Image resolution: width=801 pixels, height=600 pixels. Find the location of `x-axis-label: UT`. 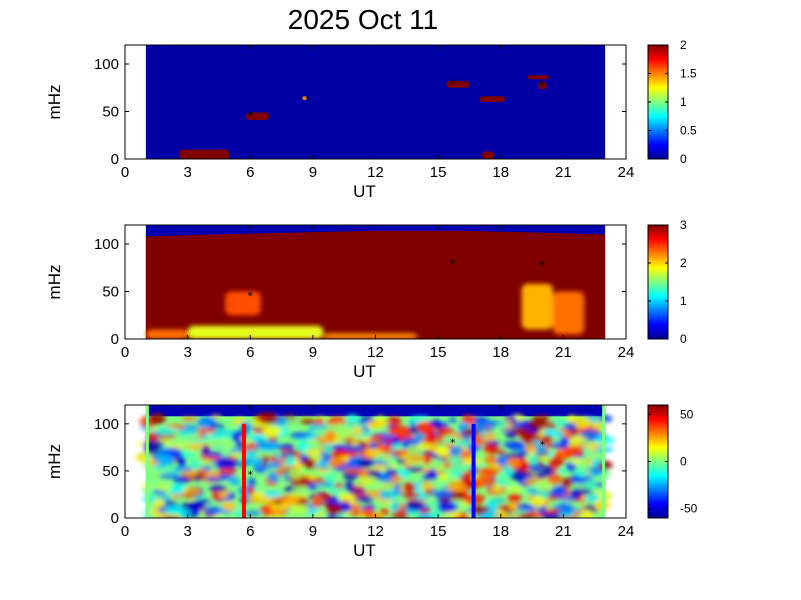

x-axis-label: UT is located at coordinates (364, 550).